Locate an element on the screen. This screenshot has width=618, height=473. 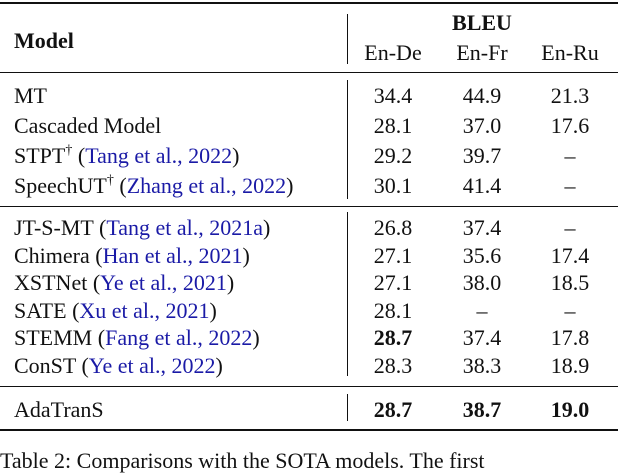
model-name: Chimera (Han et al., 2021) is located at coordinates (132, 255).